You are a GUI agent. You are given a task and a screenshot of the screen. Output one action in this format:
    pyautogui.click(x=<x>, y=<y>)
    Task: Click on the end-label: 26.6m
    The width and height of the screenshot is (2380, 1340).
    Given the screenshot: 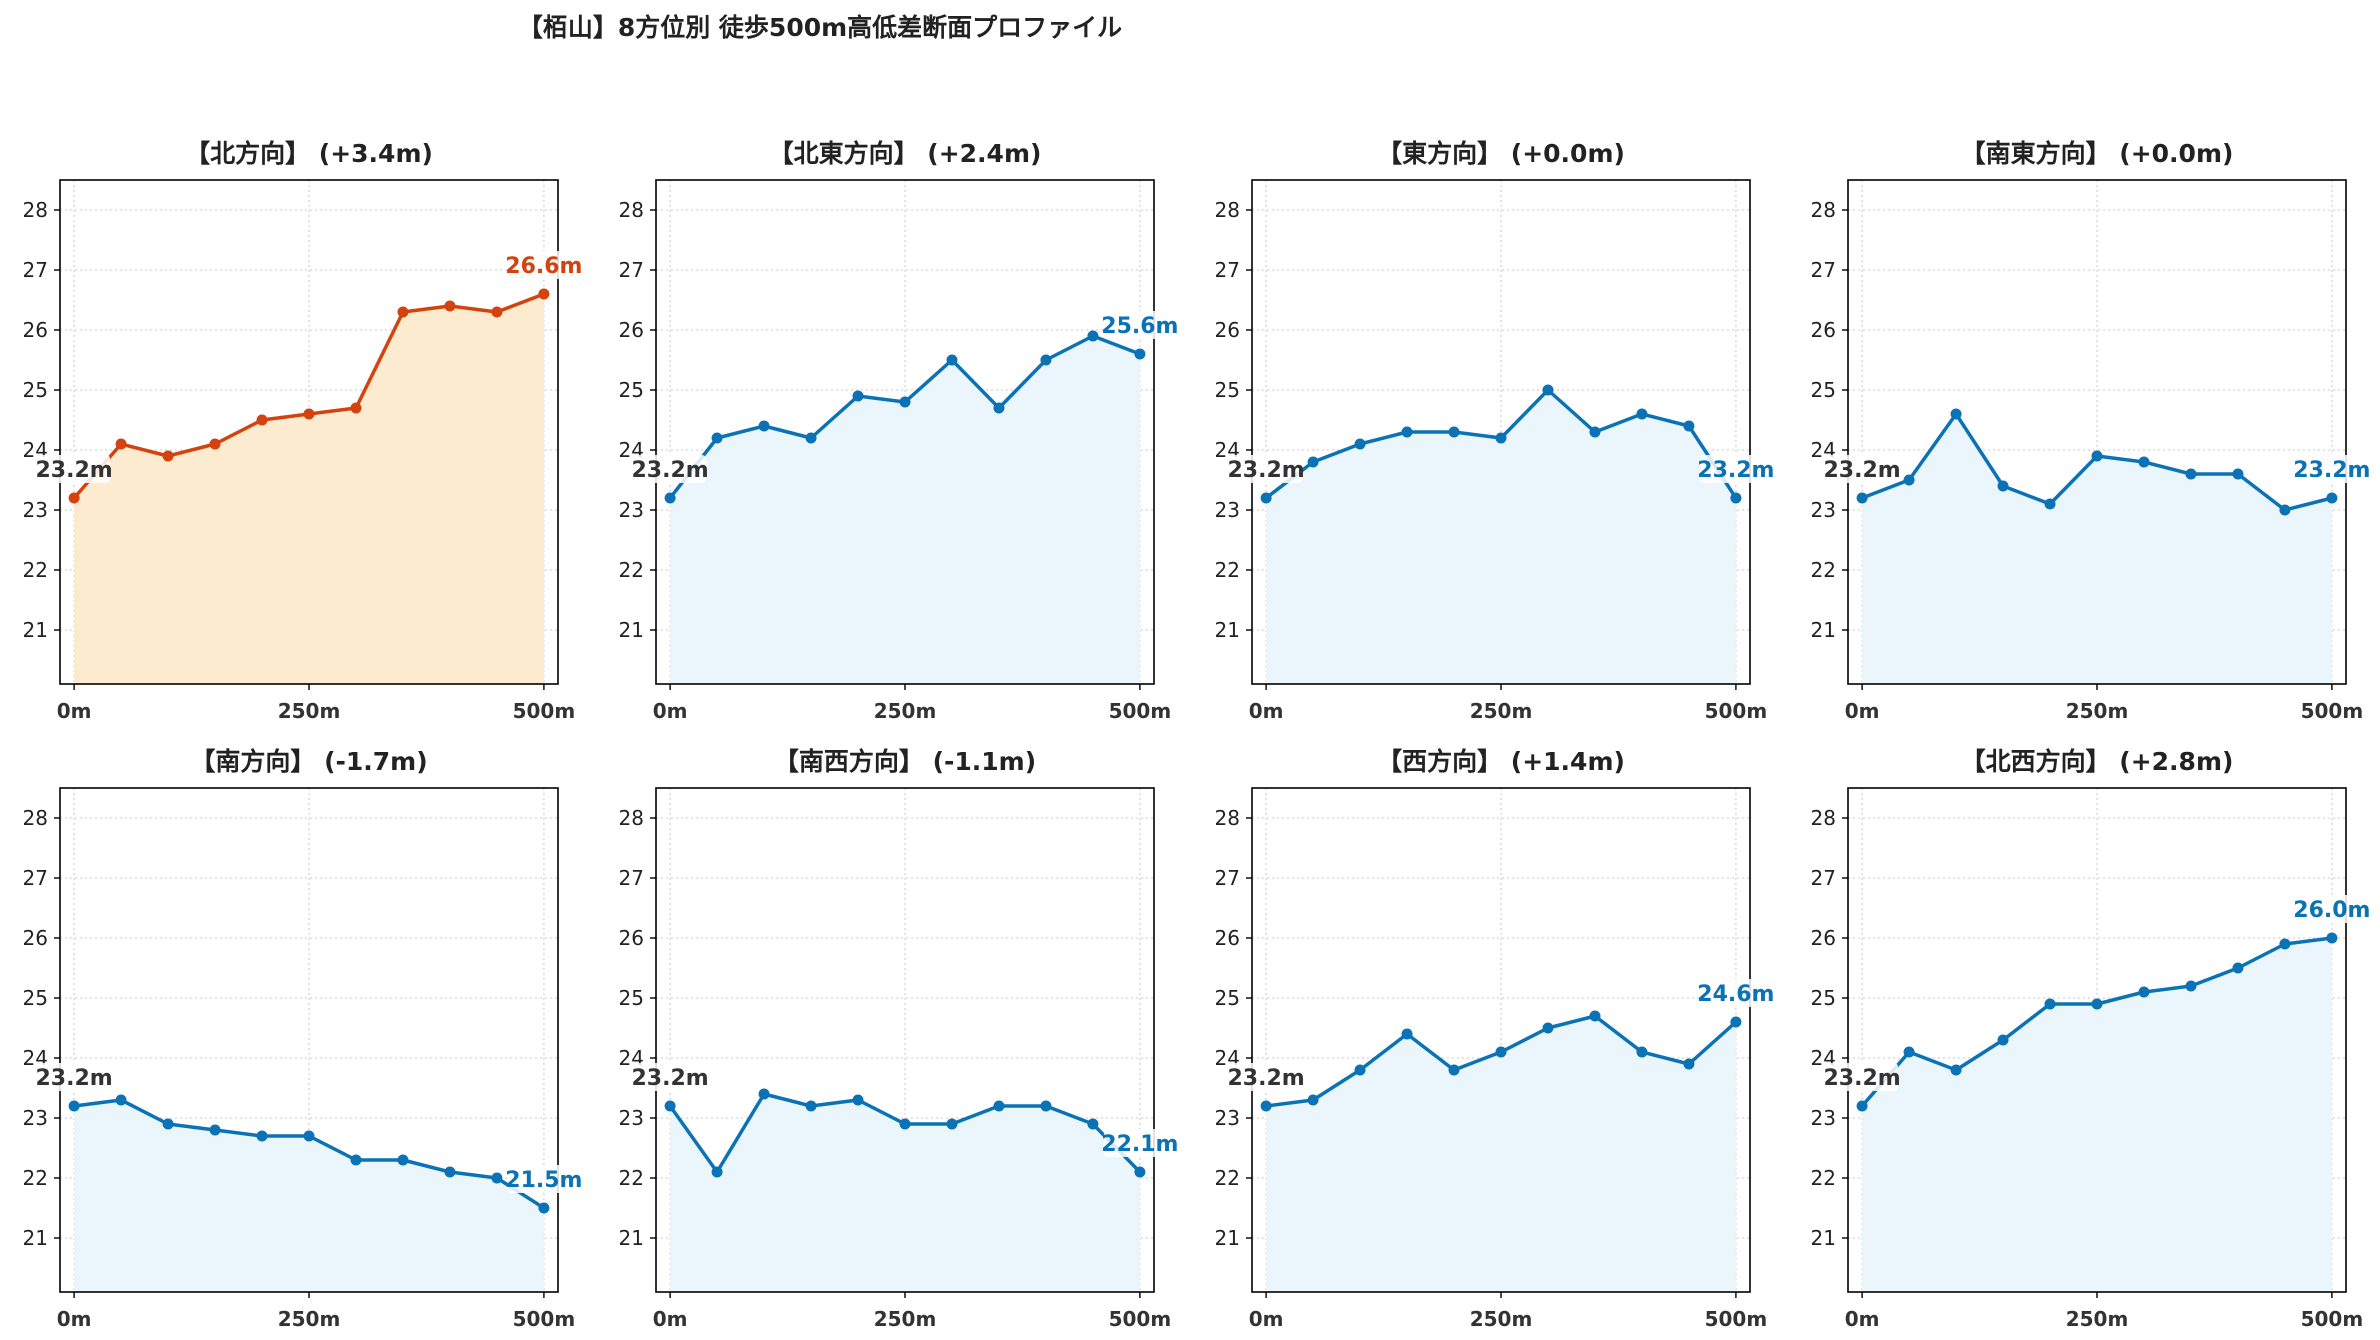 What is the action you would take?
    pyautogui.click(x=543, y=266)
    